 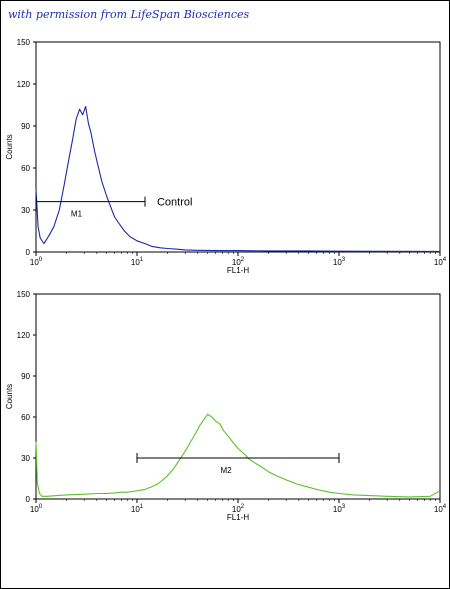 I want to click on gate-marker-m1: M1, so click(x=90, y=207).